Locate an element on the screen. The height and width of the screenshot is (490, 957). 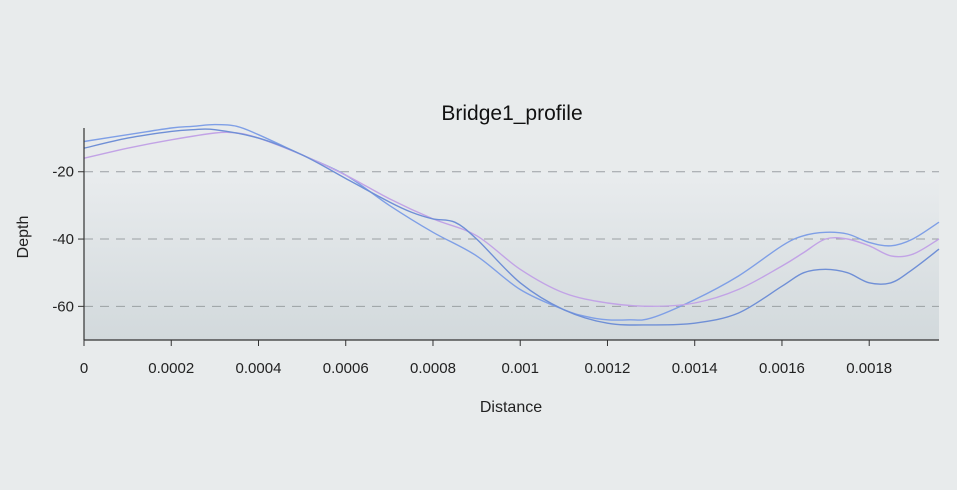
x-axis-title: Distance is located at coordinates (511, 407).